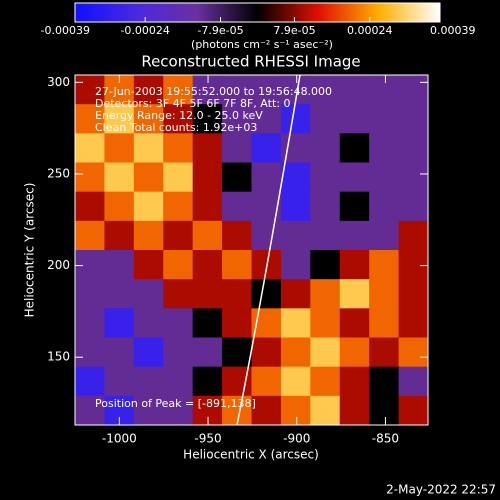 The height and width of the screenshot is (500, 500). I want to click on x-tick-label: -850, so click(385, 439).